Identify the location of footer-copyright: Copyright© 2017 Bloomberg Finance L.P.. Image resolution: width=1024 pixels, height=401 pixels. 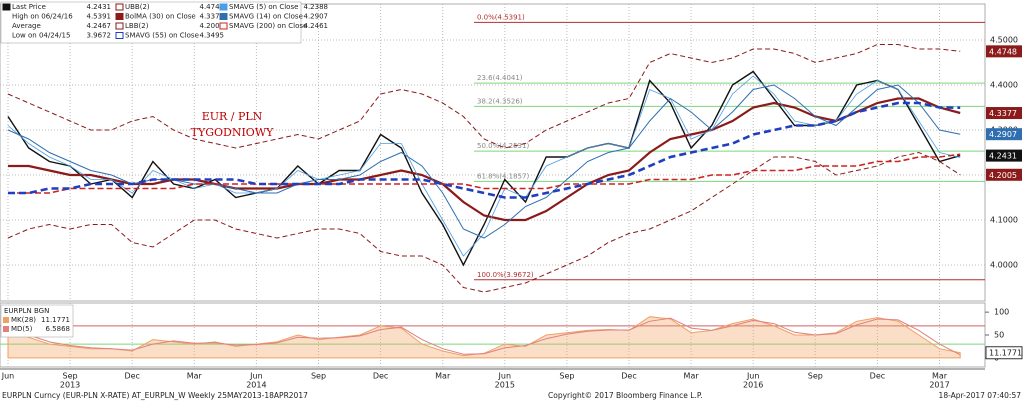
(625, 395).